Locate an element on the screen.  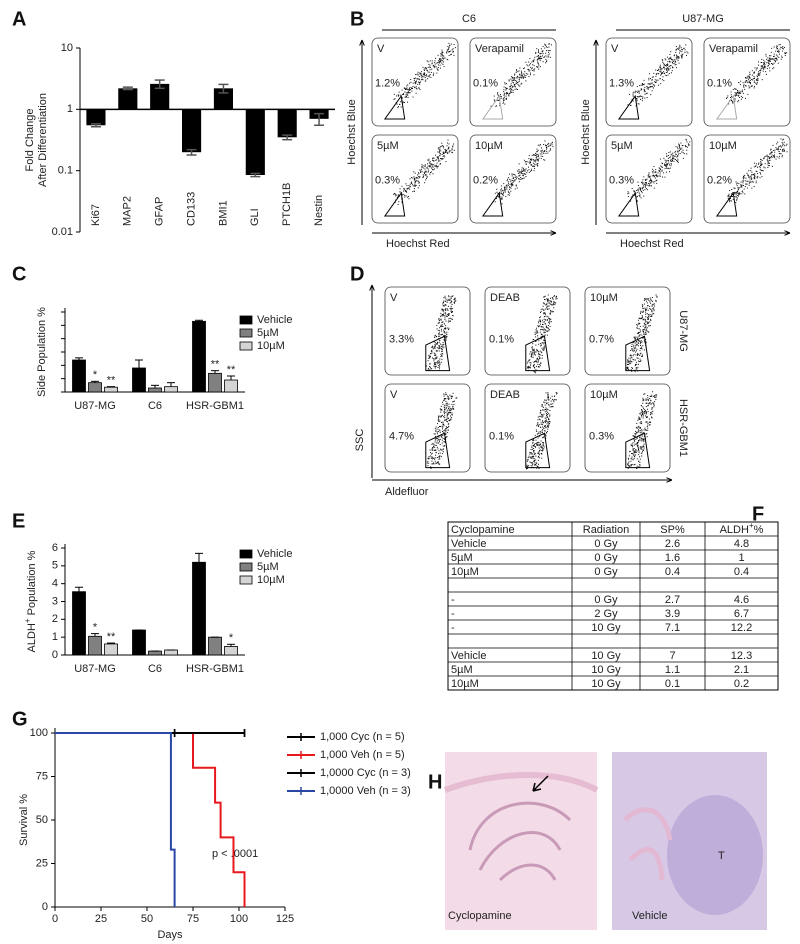
table-cell: 12.2 is located at coordinates (741, 628).